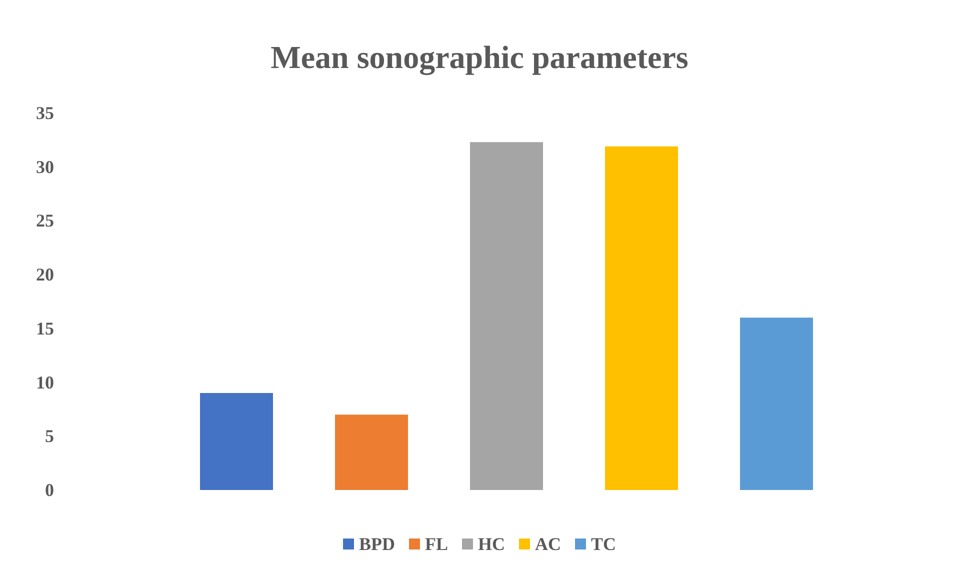  I want to click on y-tick-label: 0, so click(49, 490).